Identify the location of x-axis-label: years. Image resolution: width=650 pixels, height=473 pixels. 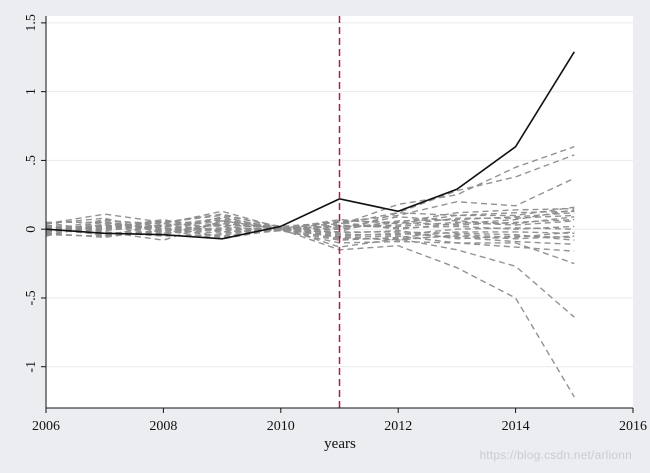
(340, 444).